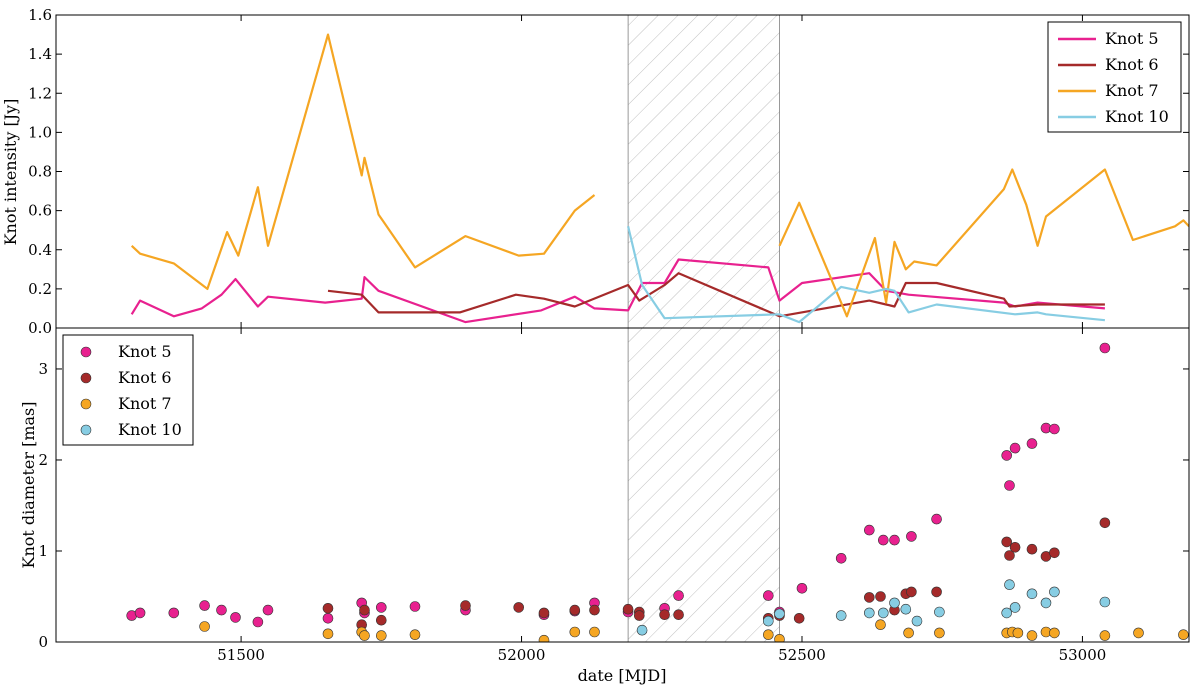  I want to click on diameter-y-tick-label: 2, so click(43, 460).